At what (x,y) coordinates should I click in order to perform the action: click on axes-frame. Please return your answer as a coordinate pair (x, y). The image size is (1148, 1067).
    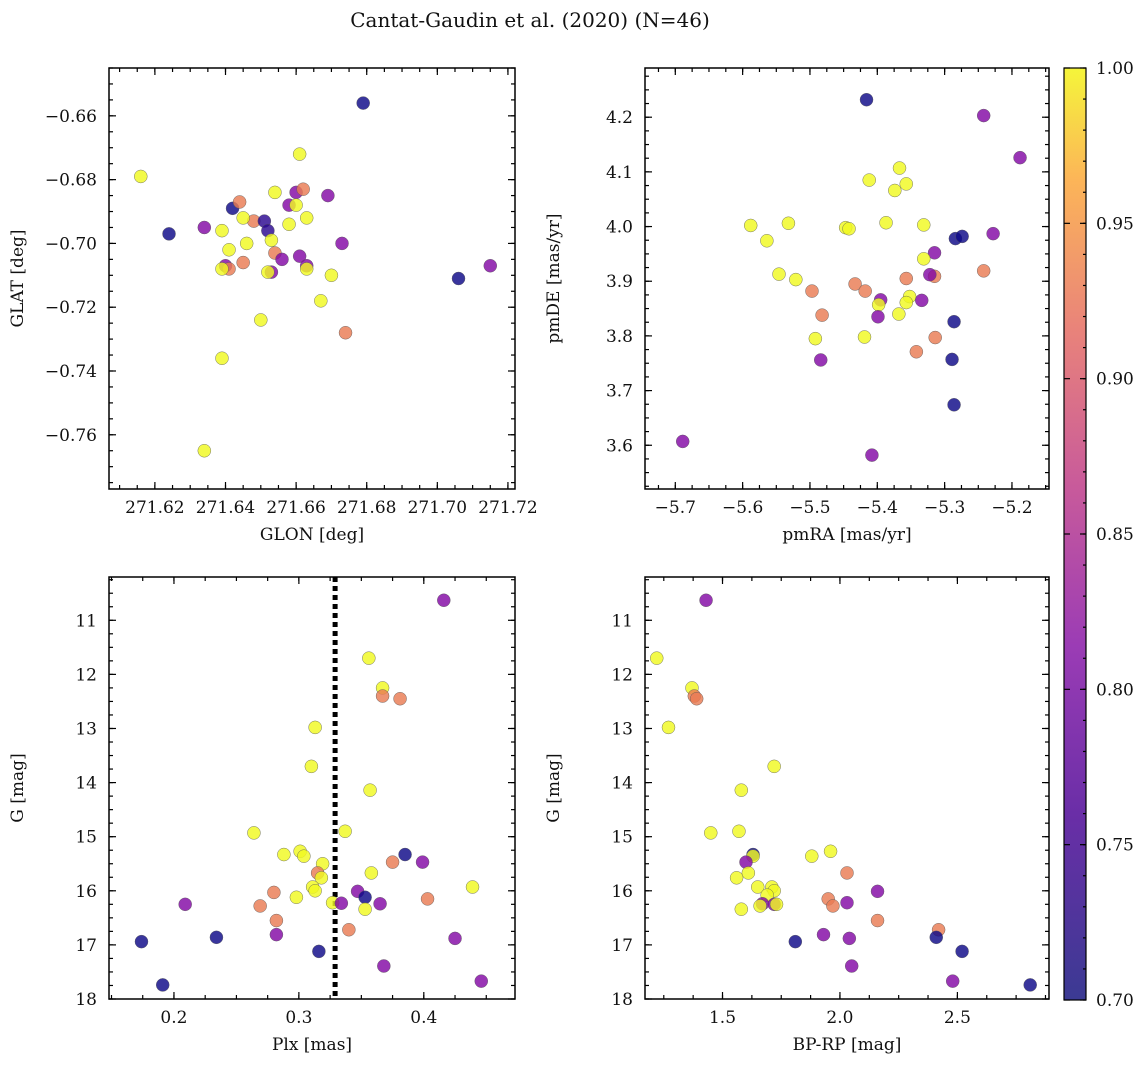
    Looking at the image, I should click on (847, 788).